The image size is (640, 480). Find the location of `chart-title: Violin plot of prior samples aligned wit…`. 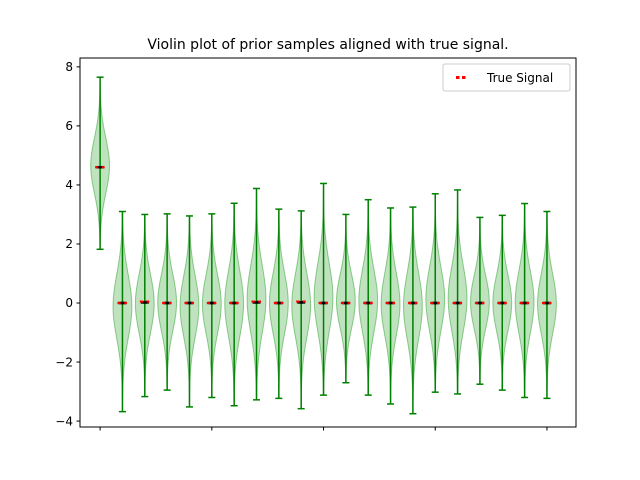

chart-title: Violin plot of prior samples aligned wit… is located at coordinates (327, 45).